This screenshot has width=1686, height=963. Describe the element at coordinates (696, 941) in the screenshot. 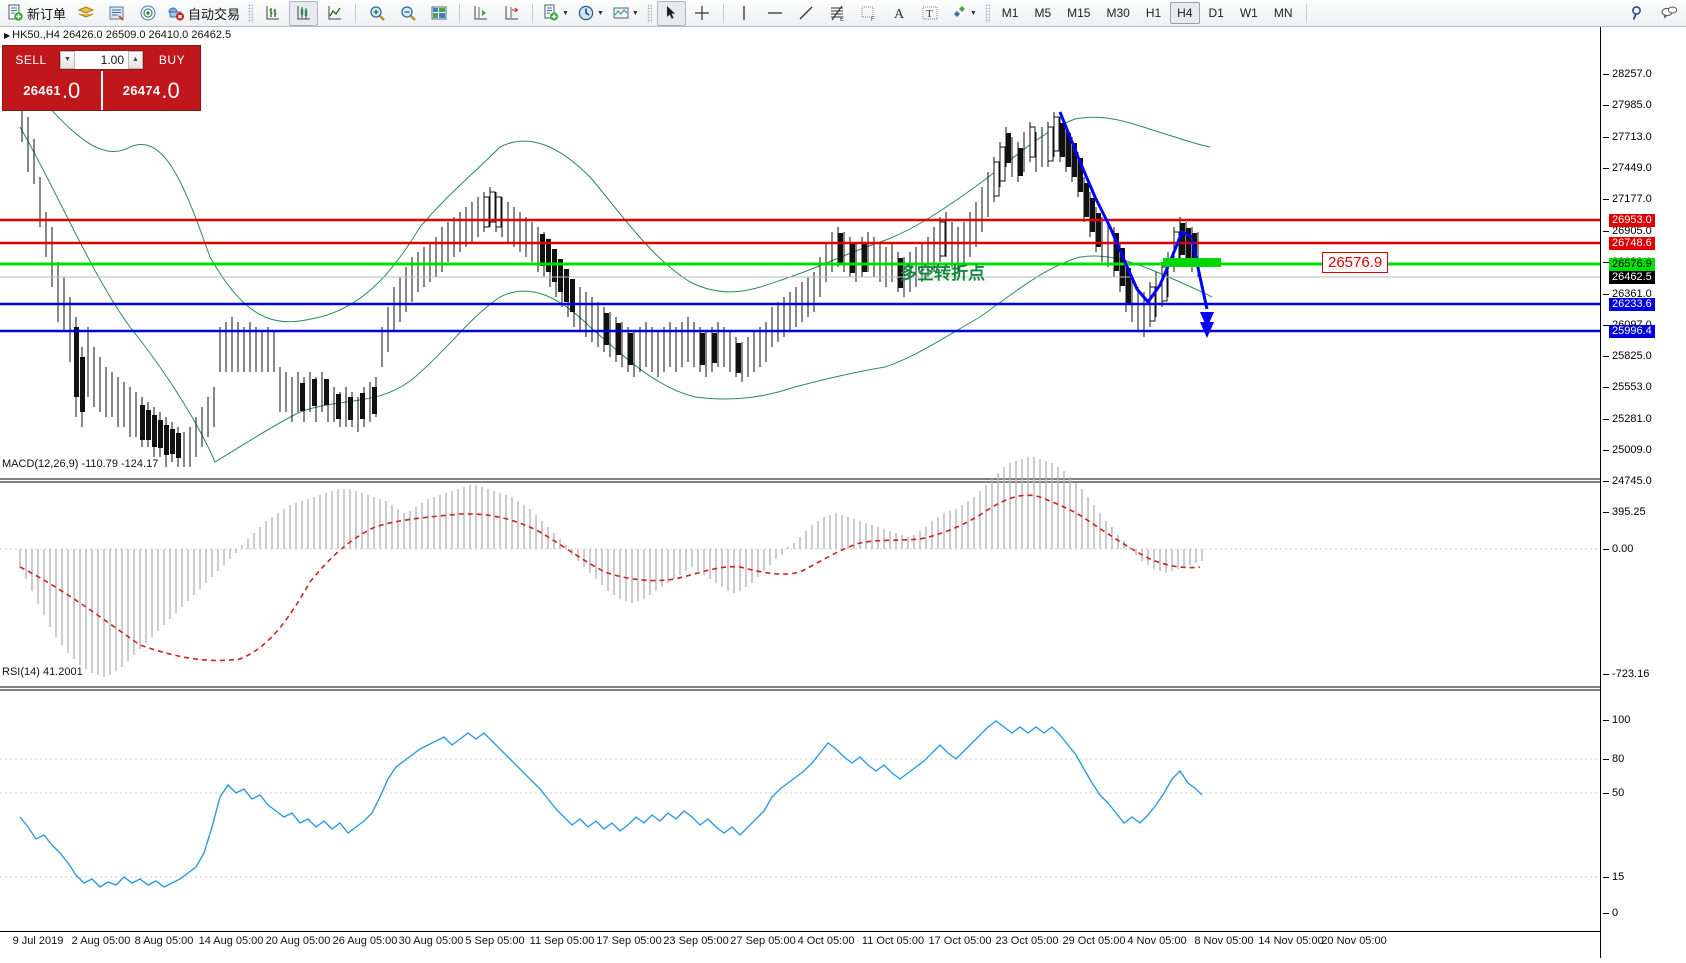

I see `date-tick: 23 Sep 05:00` at that location.